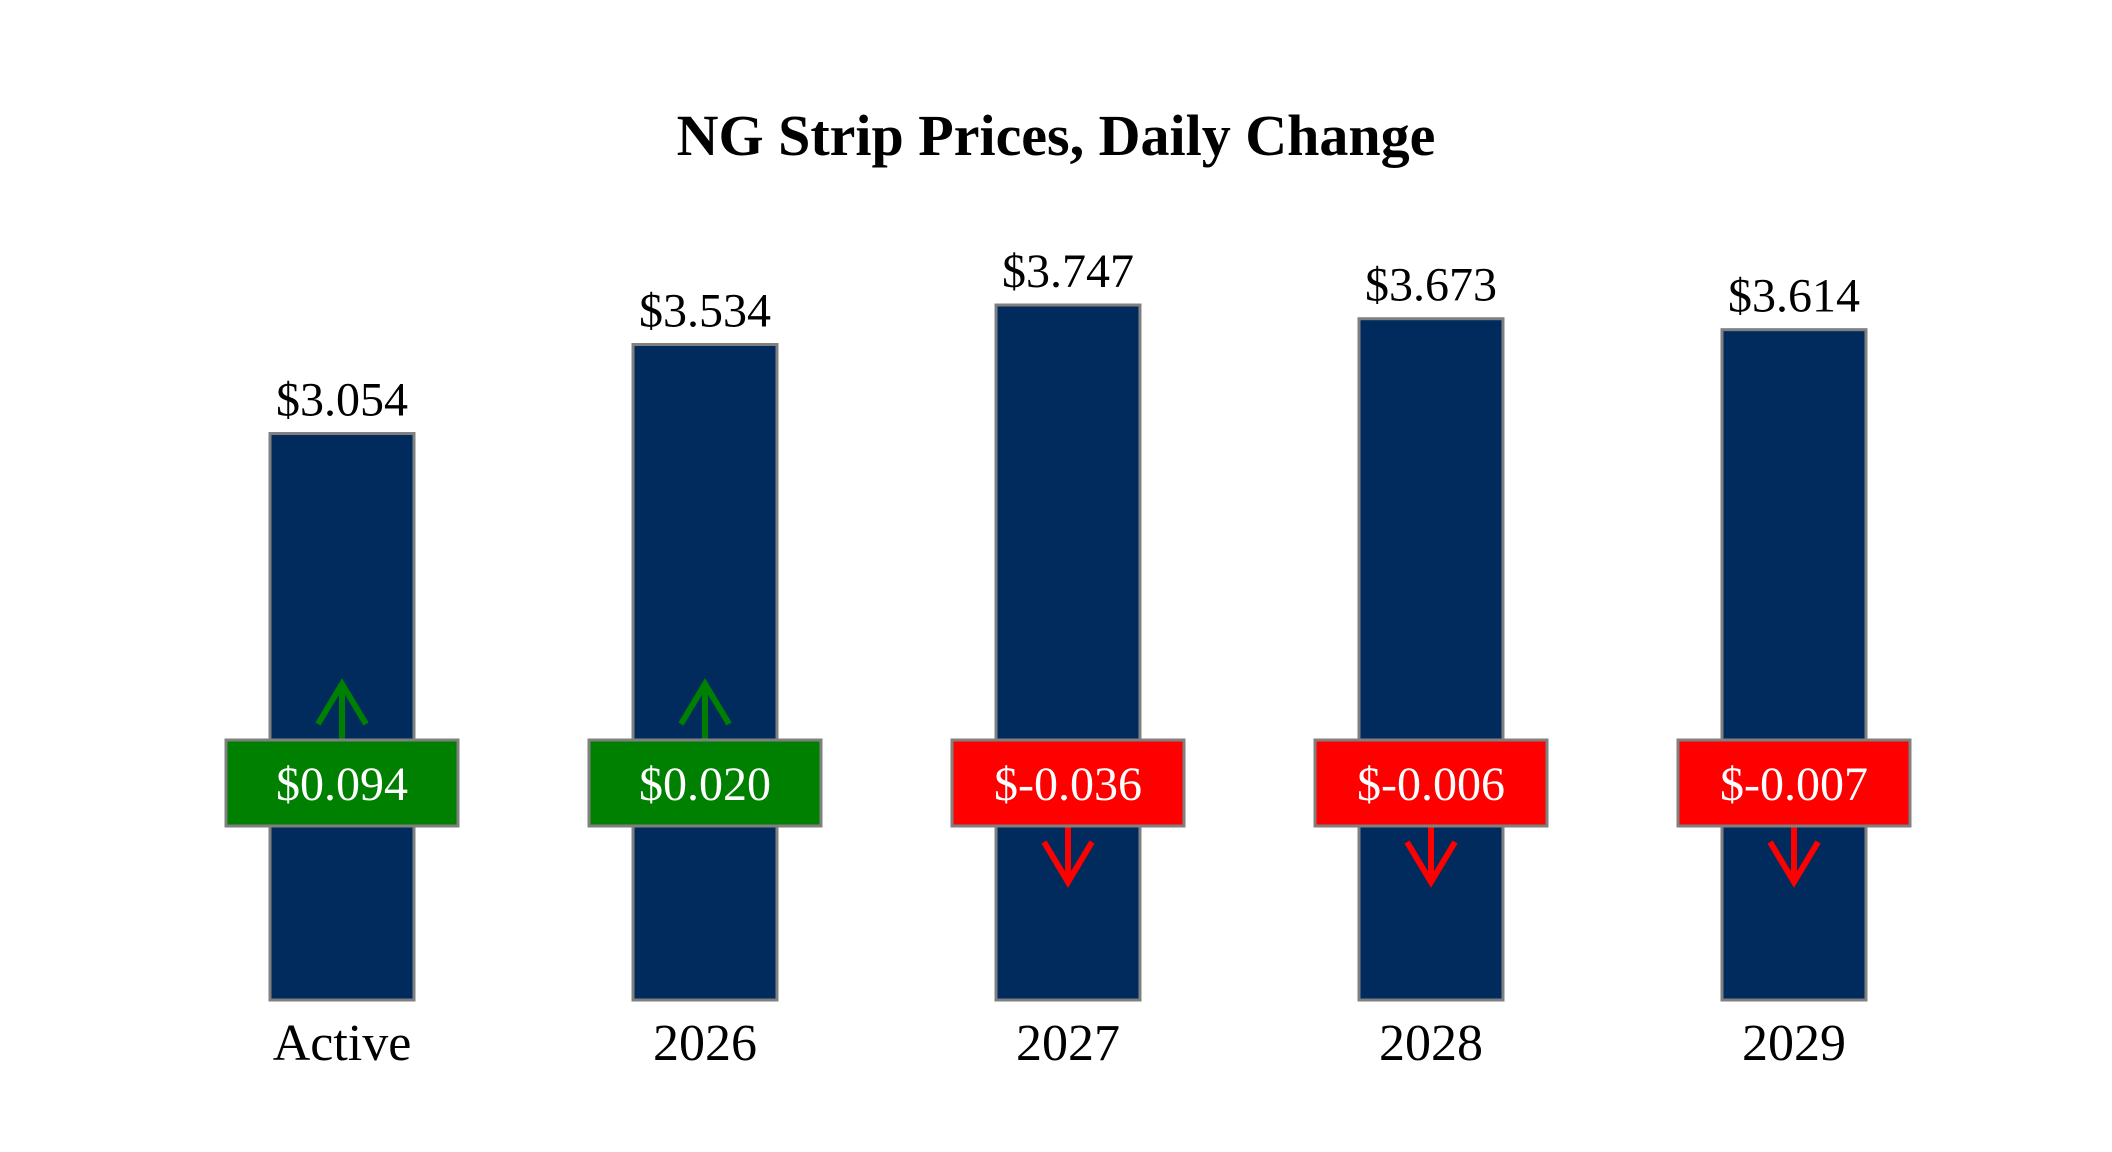 Image resolution: width=2112 pixels, height=1152 pixels. I want to click on bar-value-label: $3.614, so click(1794, 296).